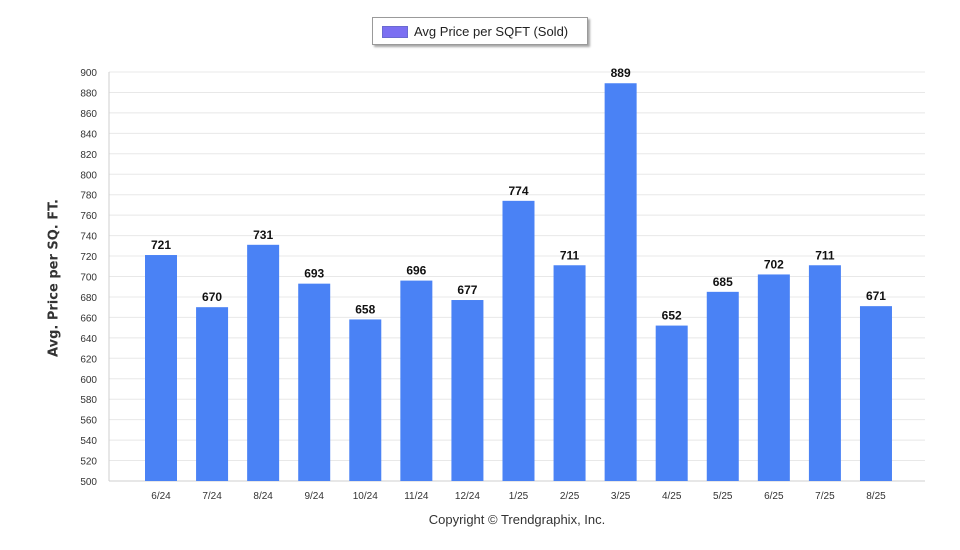  I want to click on data-label: 685, so click(723, 282).